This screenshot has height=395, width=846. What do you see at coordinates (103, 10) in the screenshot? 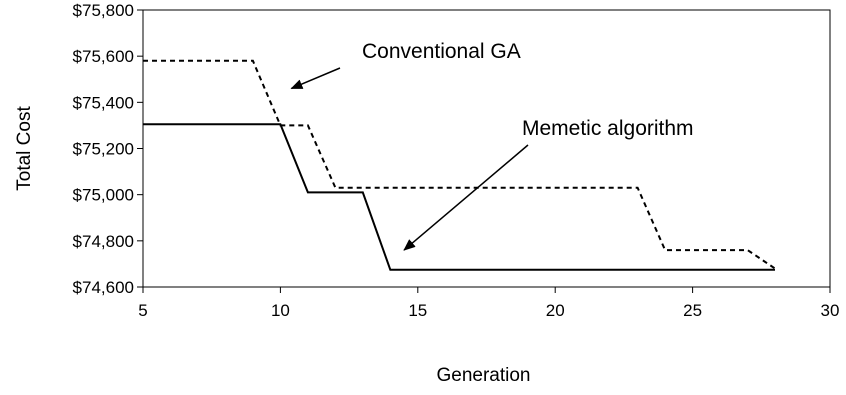
I see `y-tick-label: $75,800` at bounding box center [103, 10].